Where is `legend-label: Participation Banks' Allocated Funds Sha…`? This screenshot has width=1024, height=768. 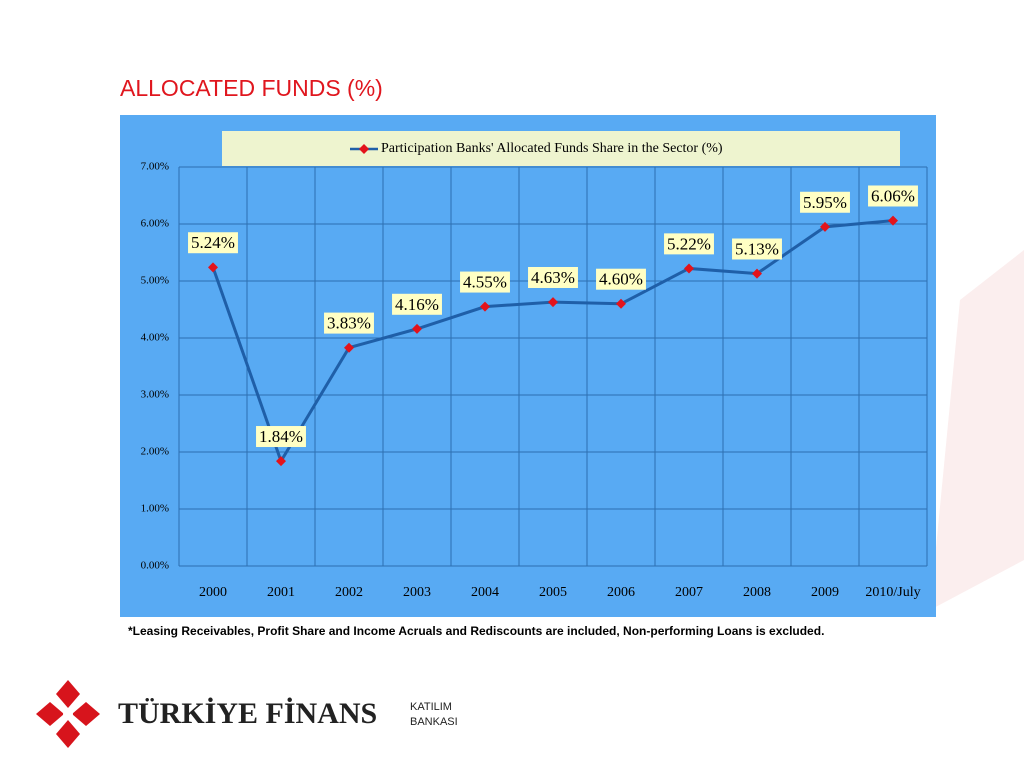 legend-label: Participation Banks' Allocated Funds Sha… is located at coordinates (552, 148).